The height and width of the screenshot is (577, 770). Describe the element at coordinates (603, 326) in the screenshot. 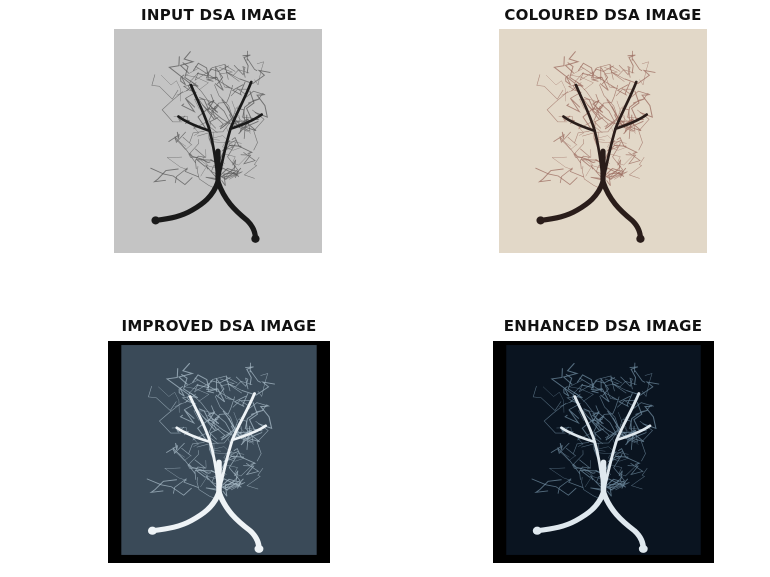

I see `enhanced-panel-title: ENHANCED DSA IMAGE` at that location.